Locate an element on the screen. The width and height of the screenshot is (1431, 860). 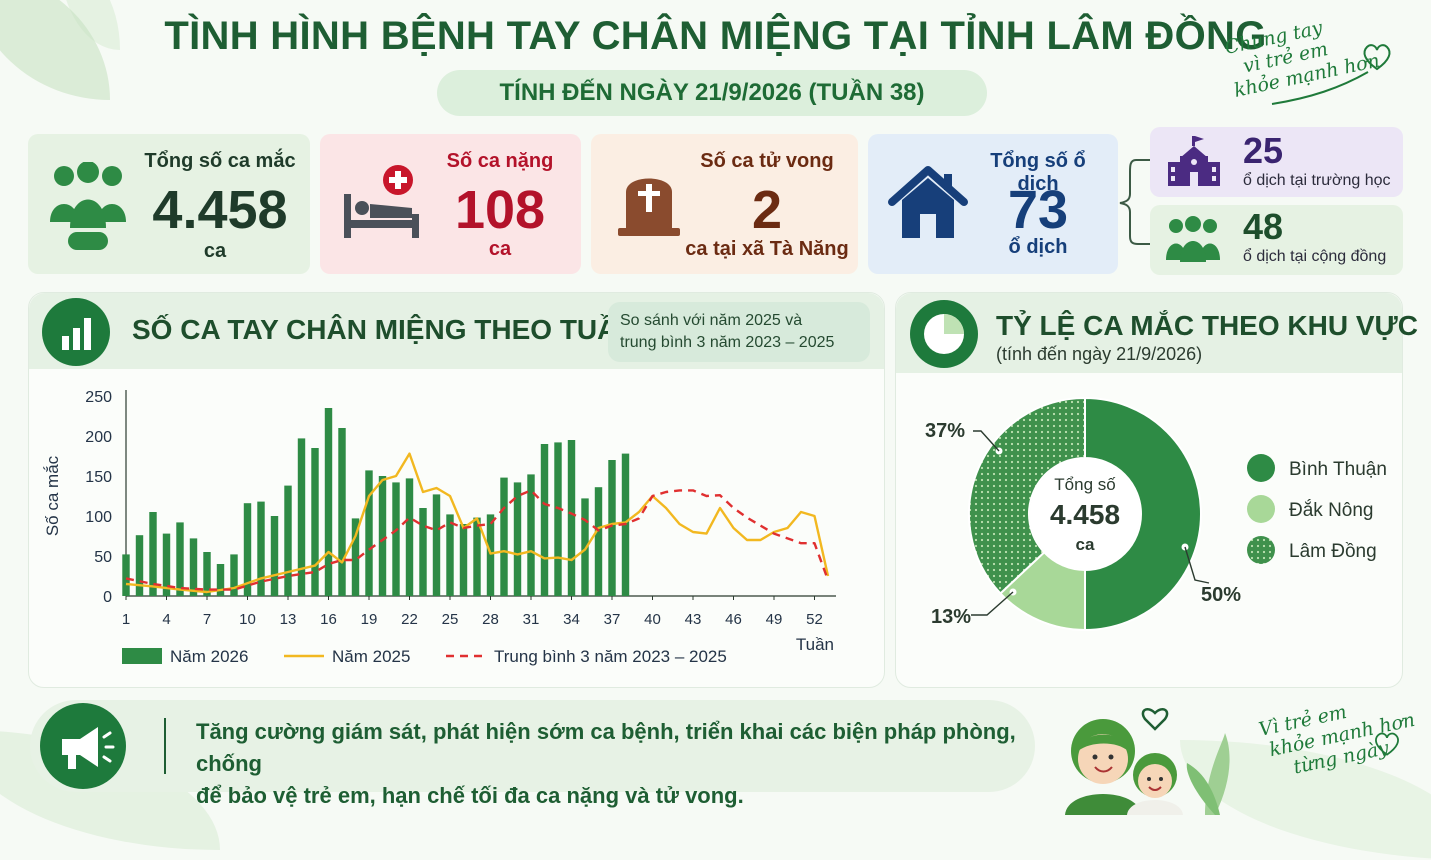
y-tick-label: 250 is located at coordinates (98, 397).